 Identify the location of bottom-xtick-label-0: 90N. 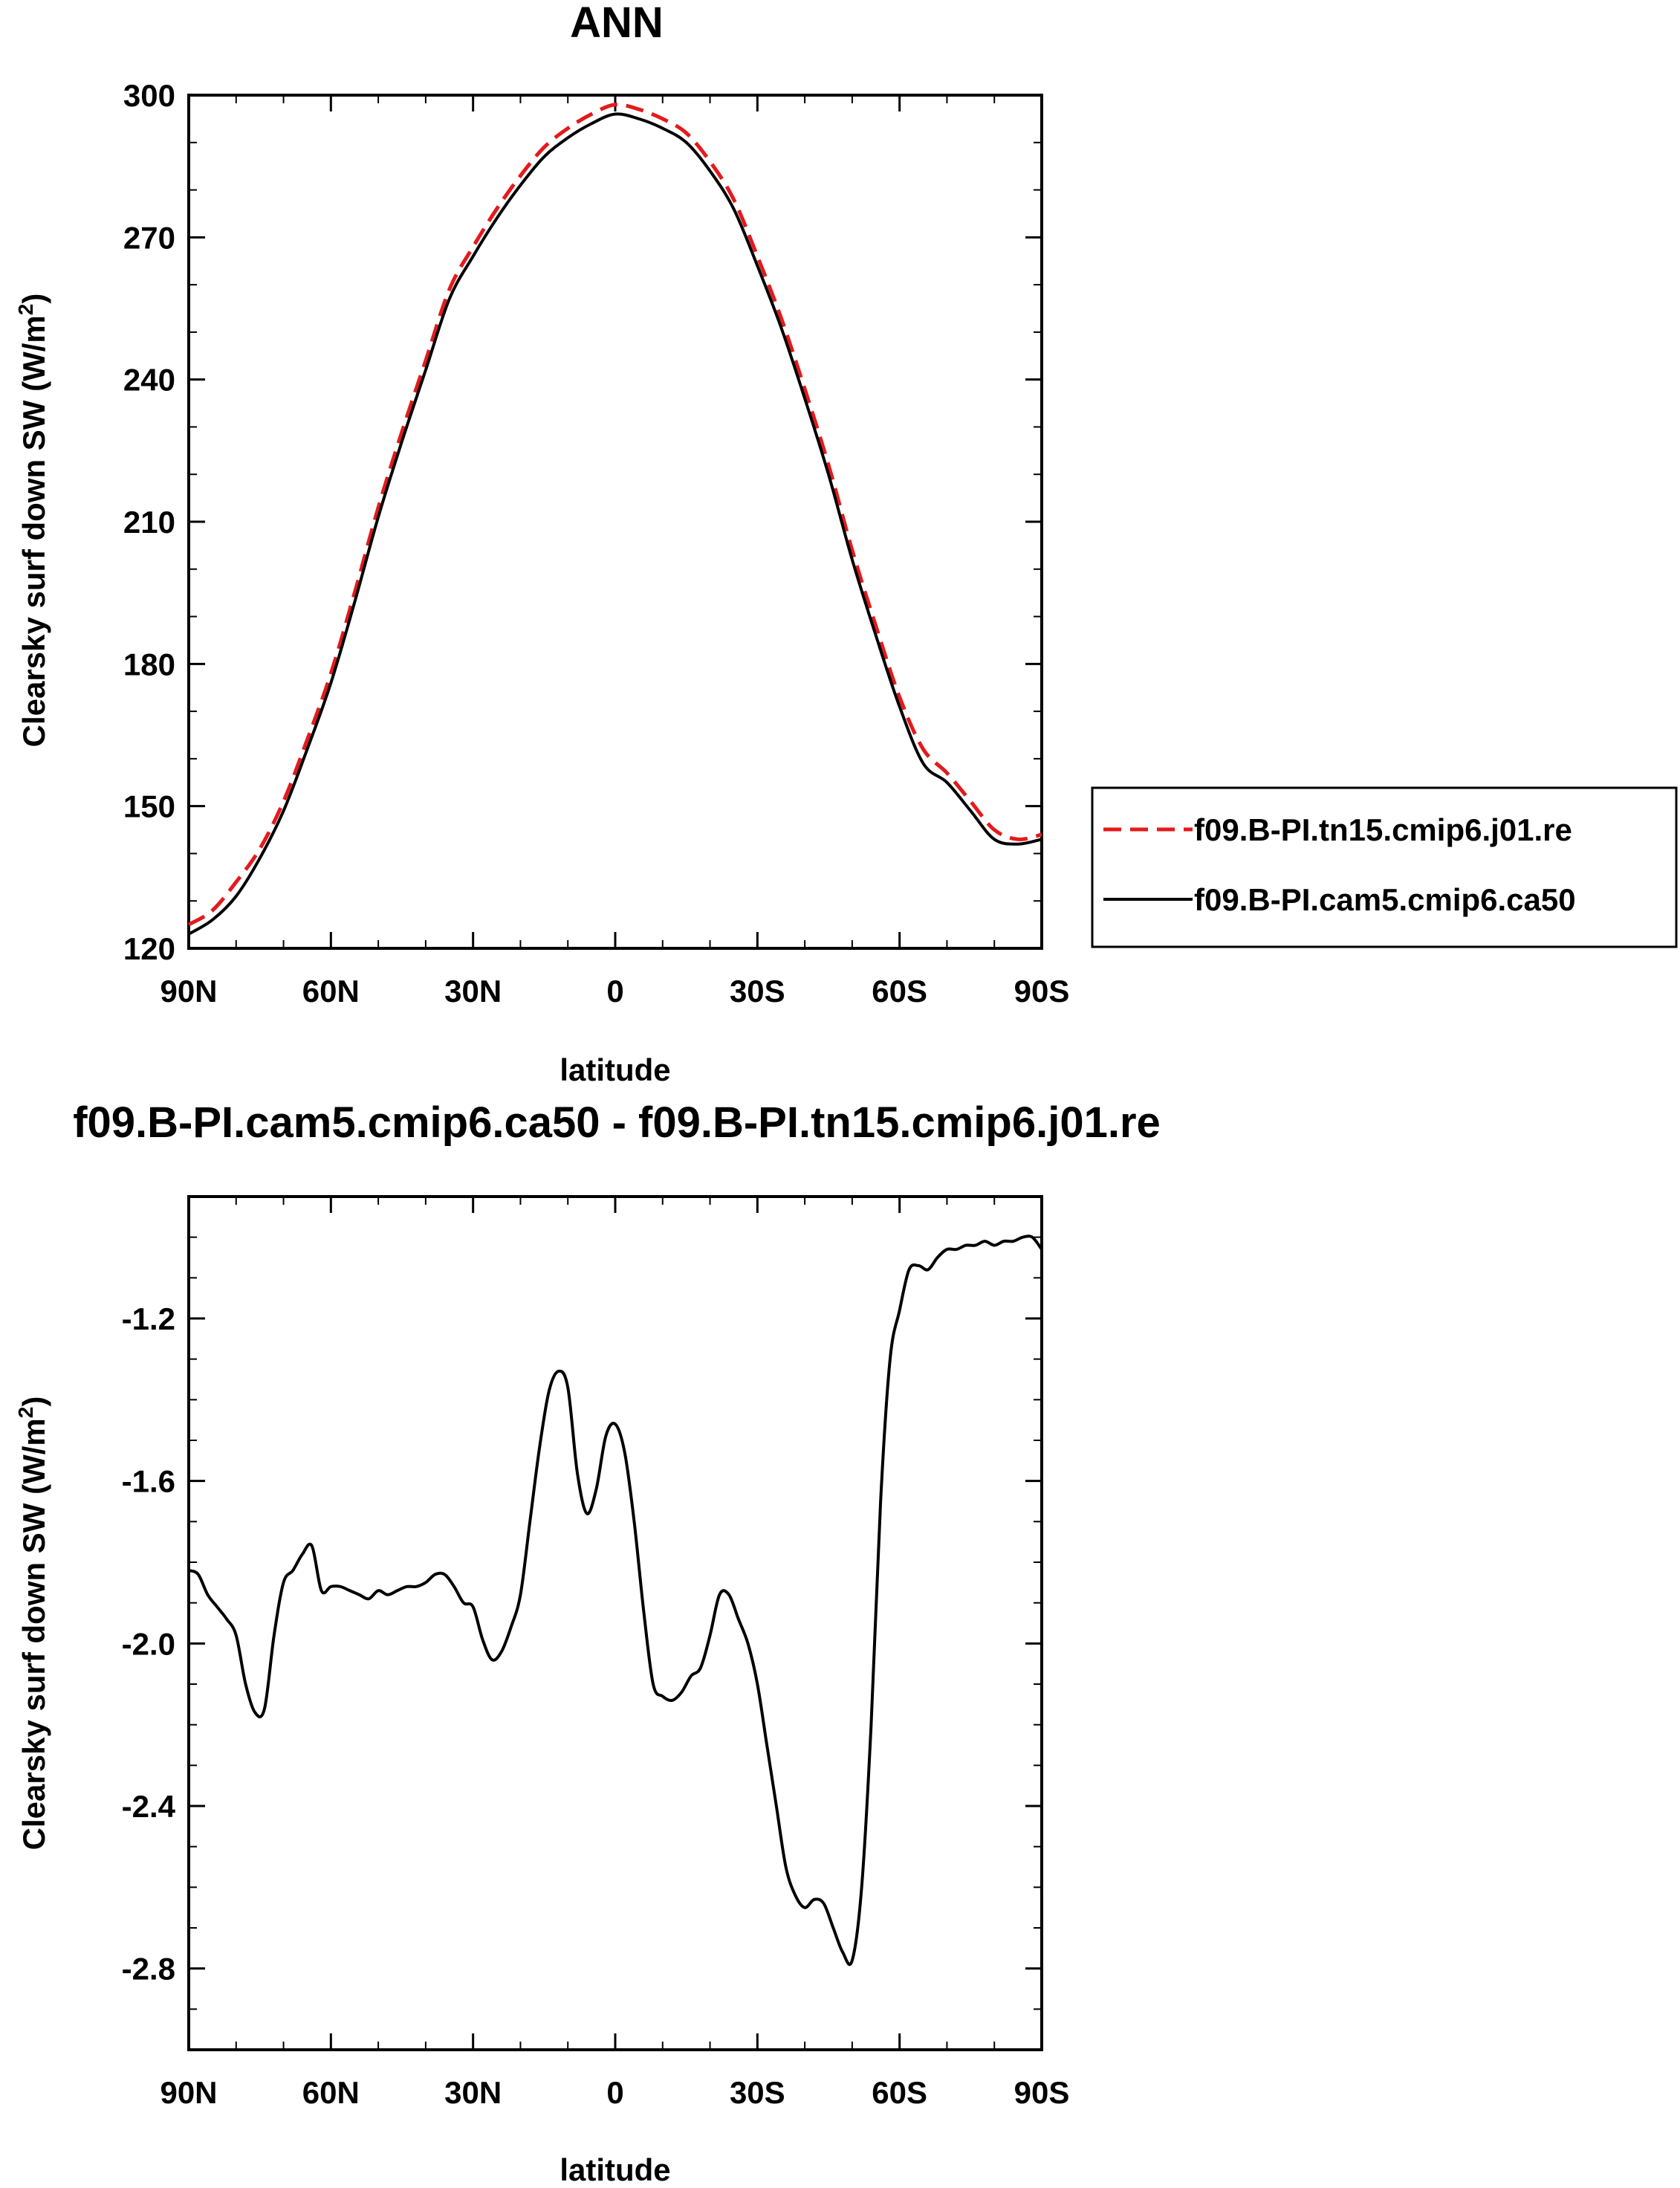
(189, 2092).